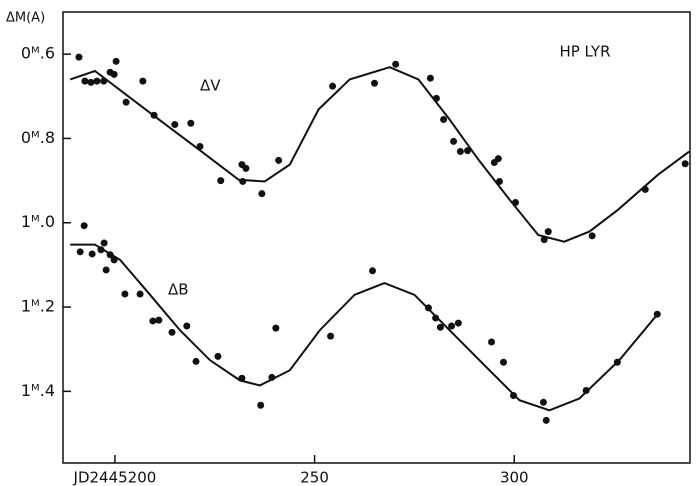 The width and height of the screenshot is (700, 486). What do you see at coordinates (584, 52) in the screenshot?
I see `chart-title: HP LYR` at bounding box center [584, 52].